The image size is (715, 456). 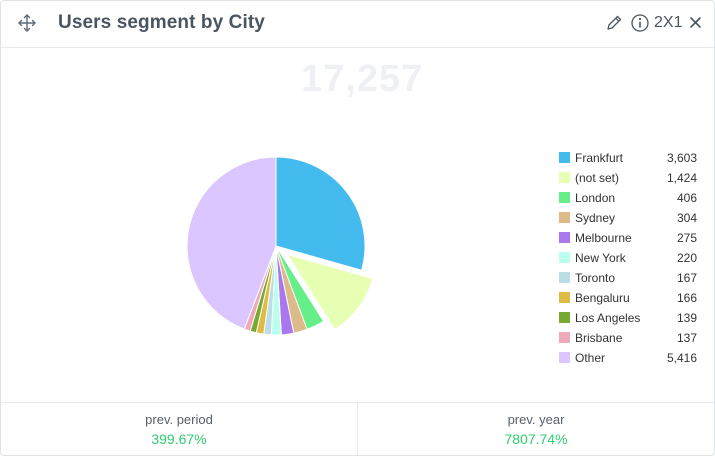 What do you see at coordinates (686, 318) in the screenshot?
I see `legend-value: 139` at bounding box center [686, 318].